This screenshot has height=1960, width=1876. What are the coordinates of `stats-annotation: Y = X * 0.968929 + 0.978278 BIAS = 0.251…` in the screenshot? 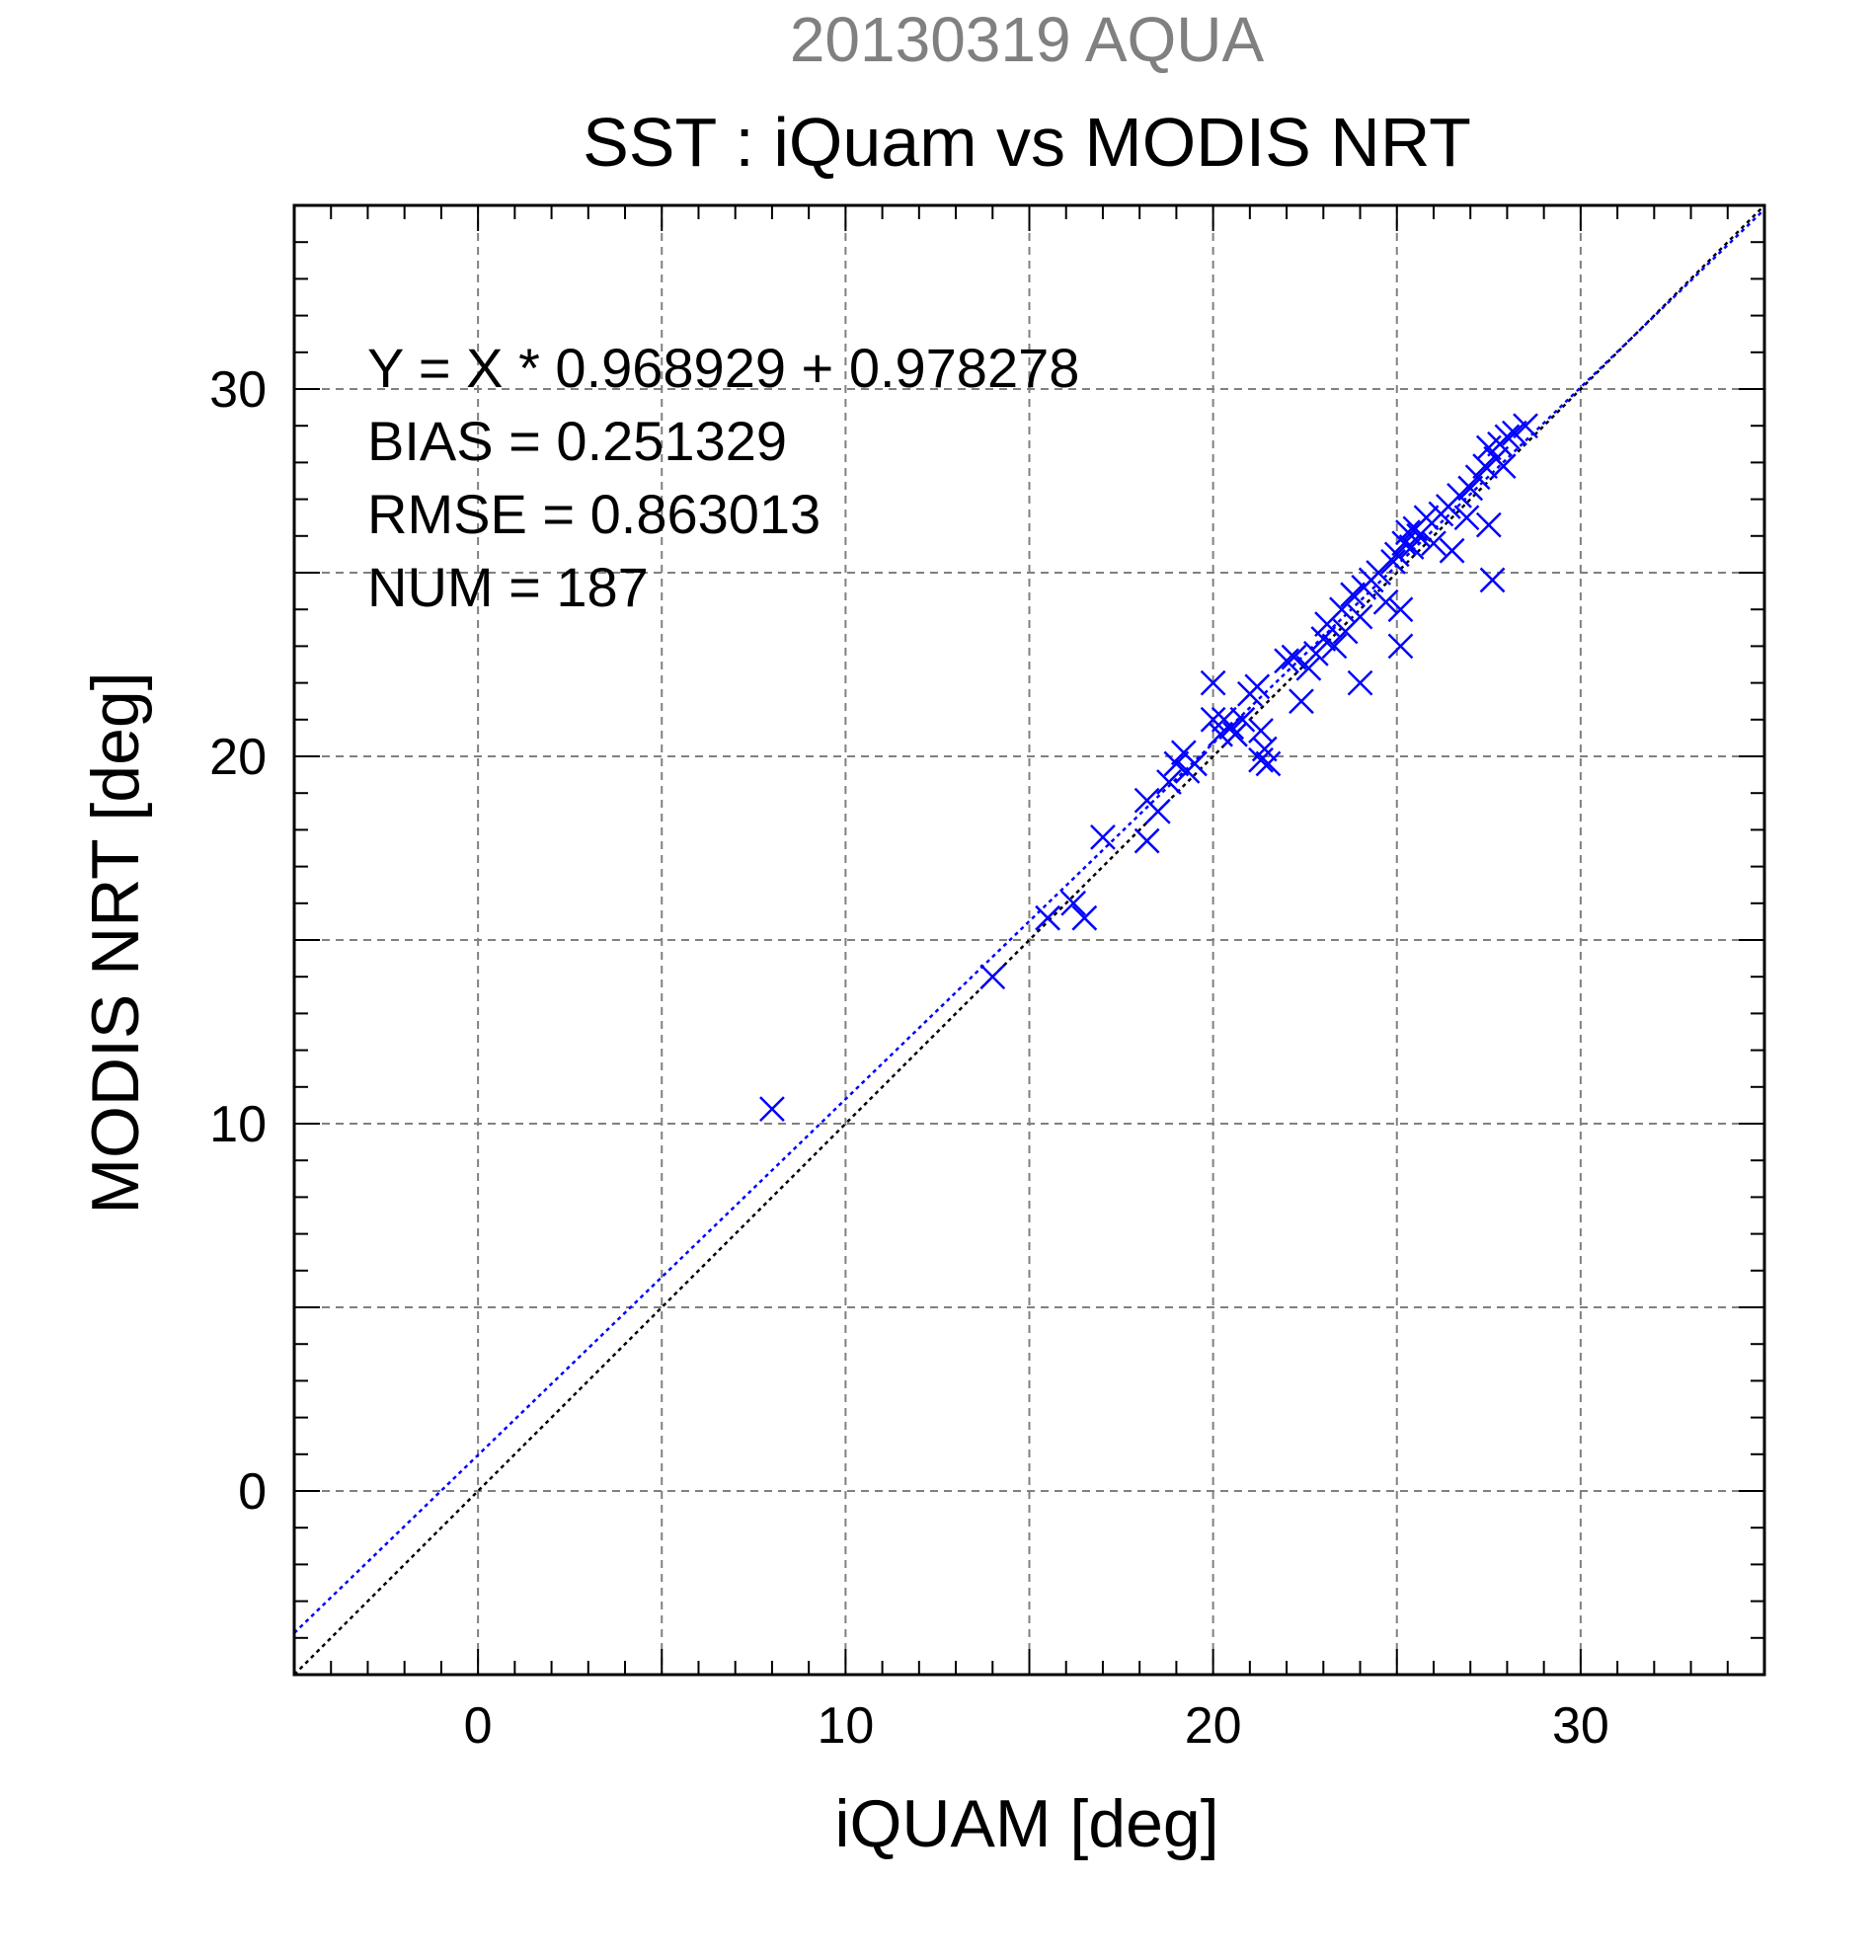 It's located at (723, 477).